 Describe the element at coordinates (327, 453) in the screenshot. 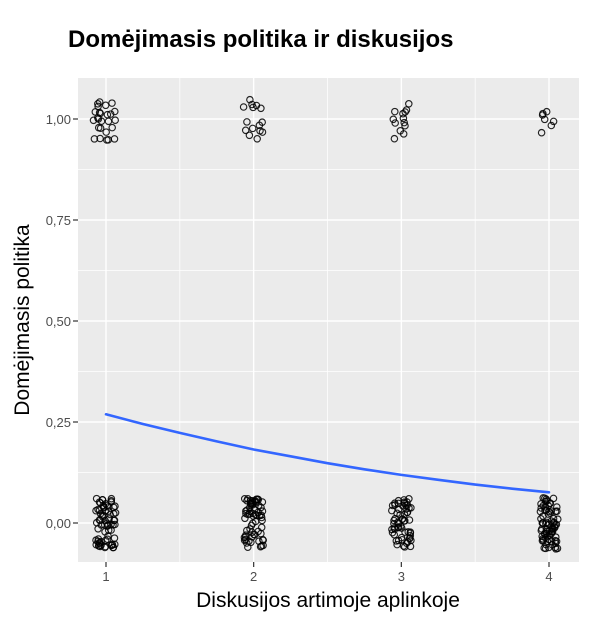

I see `trend-line` at that location.